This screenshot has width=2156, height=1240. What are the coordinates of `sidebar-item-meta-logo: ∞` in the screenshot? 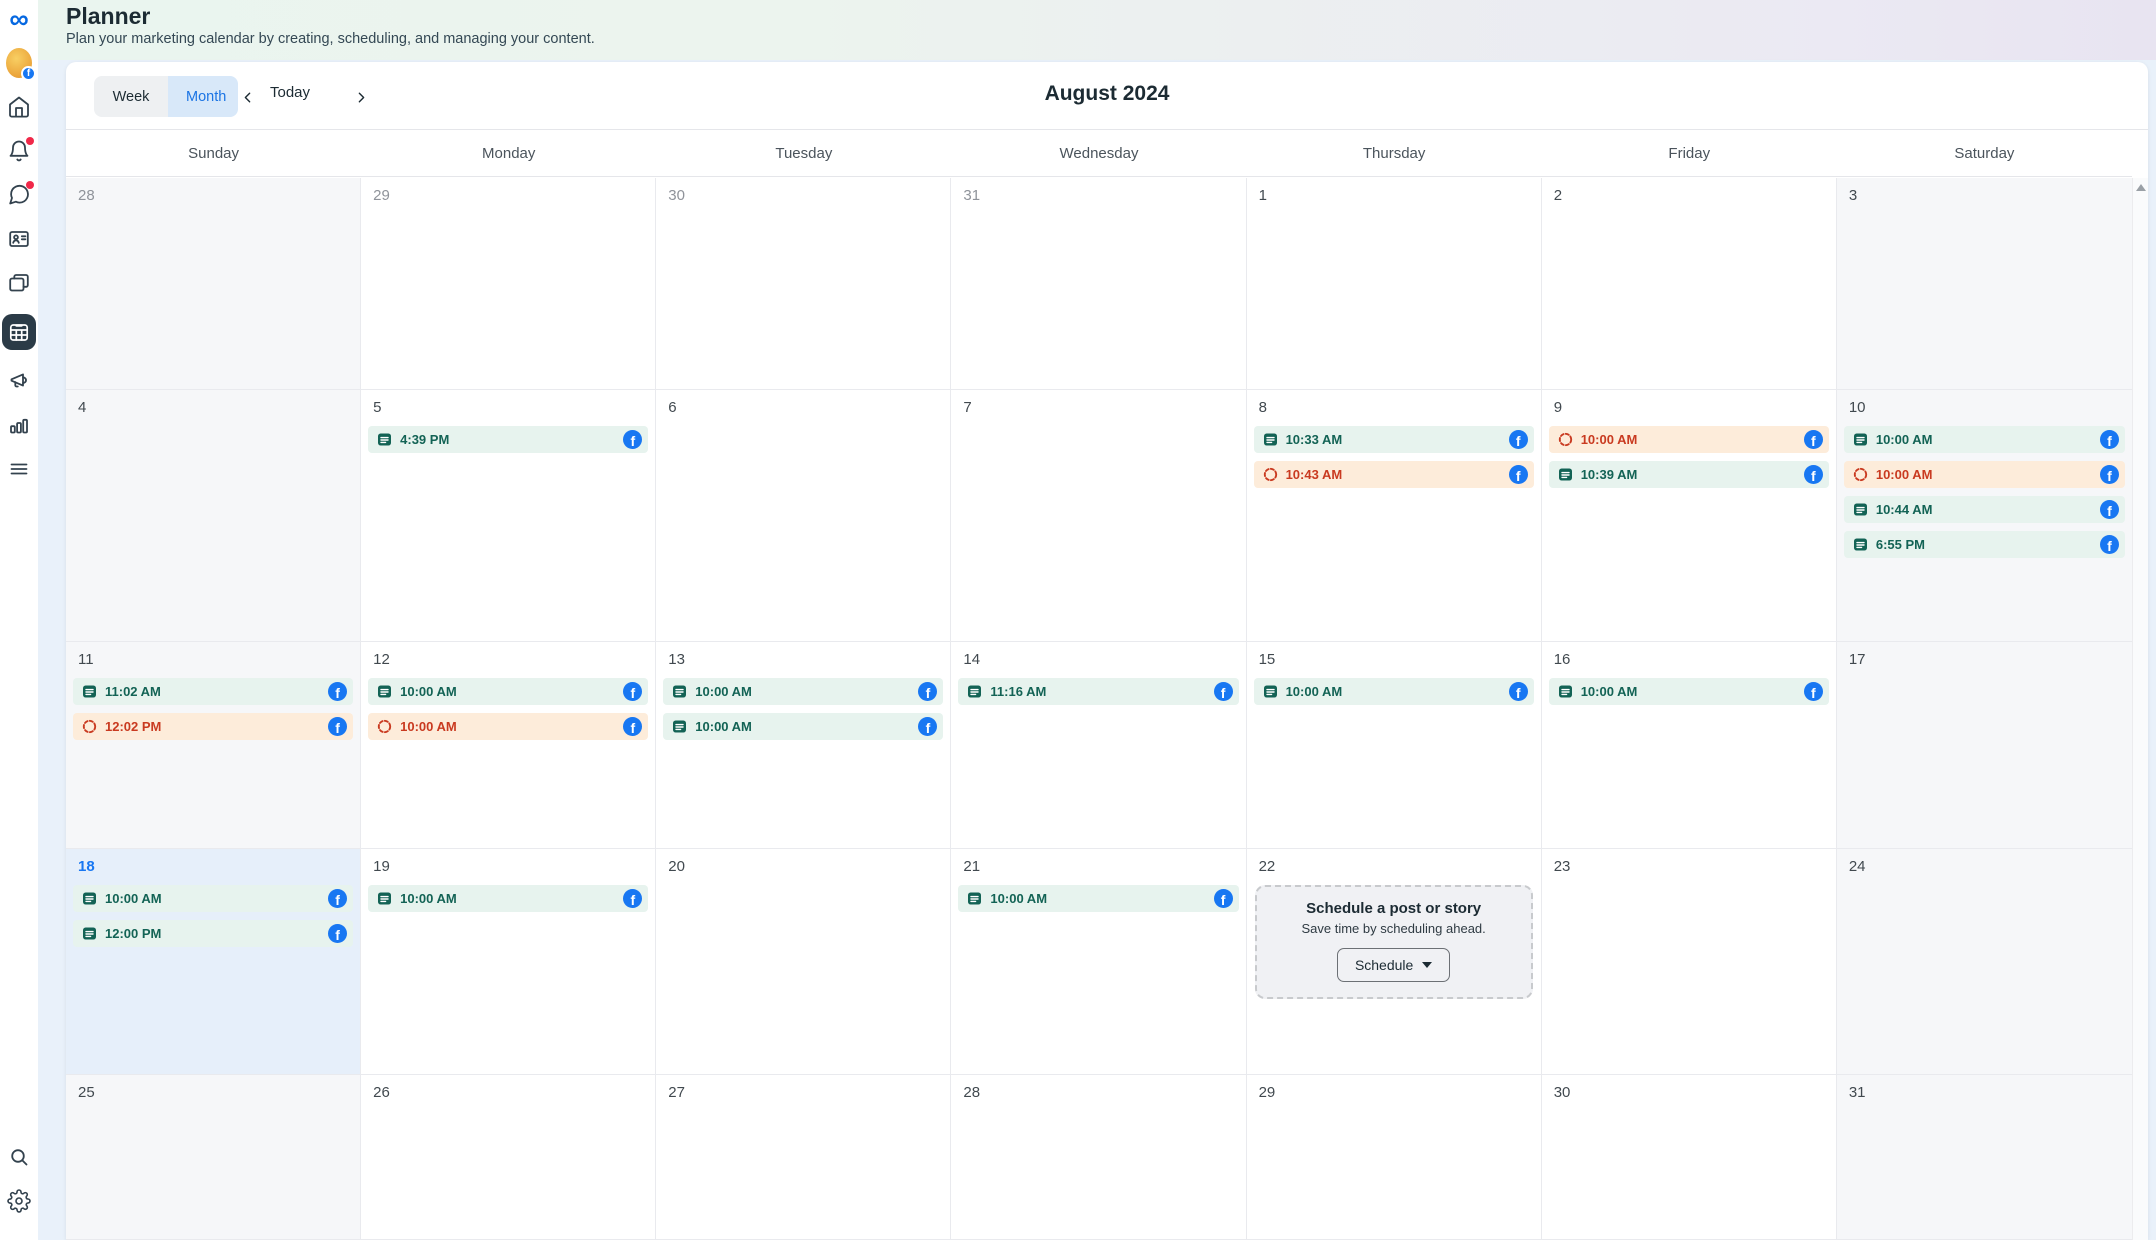 It's located at (19, 19).